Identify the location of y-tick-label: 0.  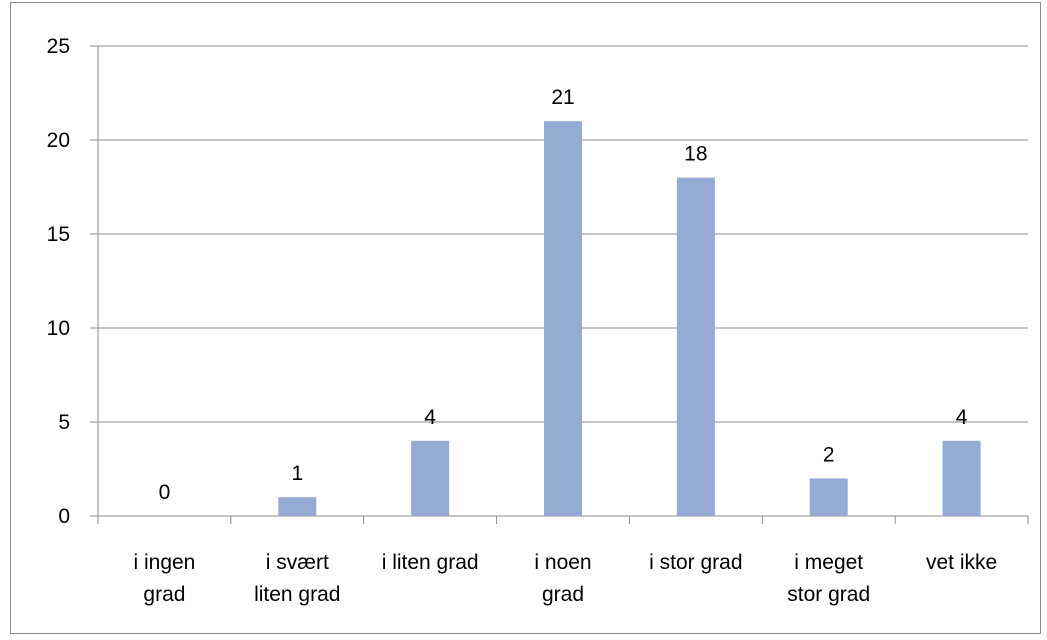
(64, 516).